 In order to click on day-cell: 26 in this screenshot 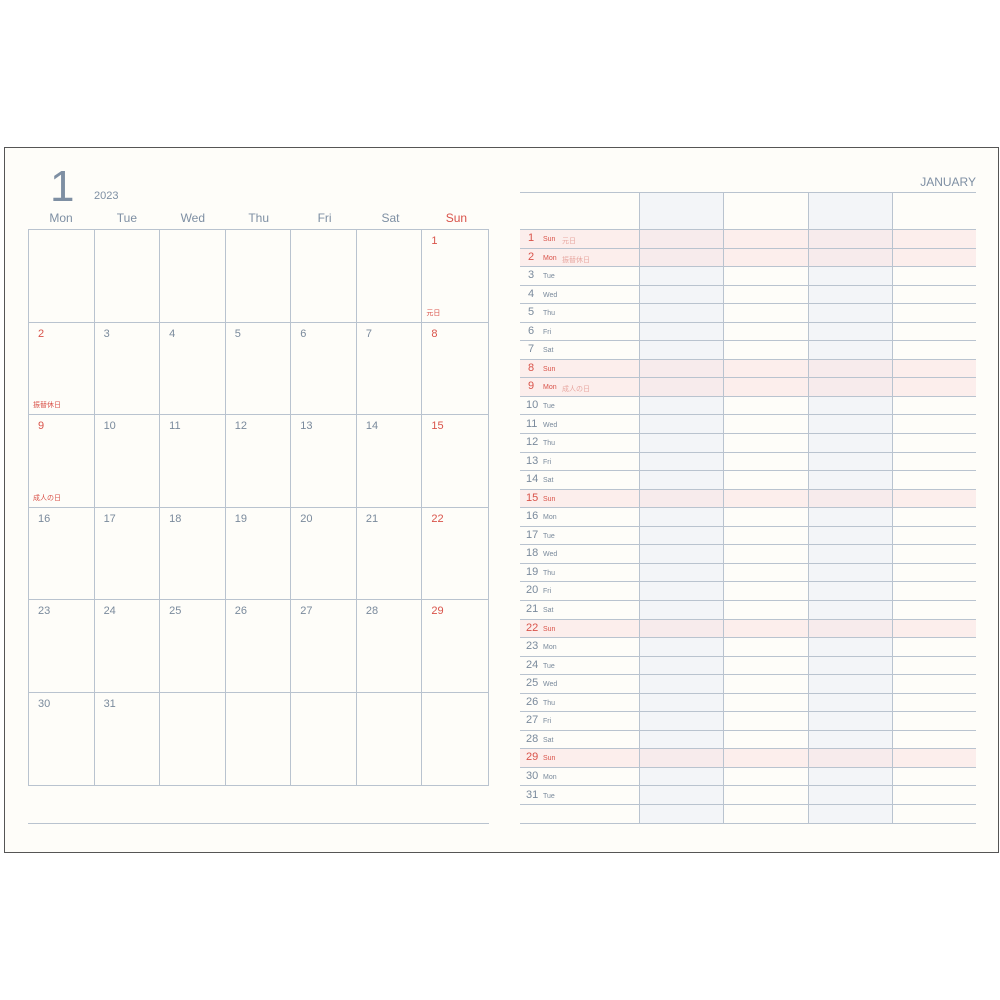, I will do `click(258, 646)`.